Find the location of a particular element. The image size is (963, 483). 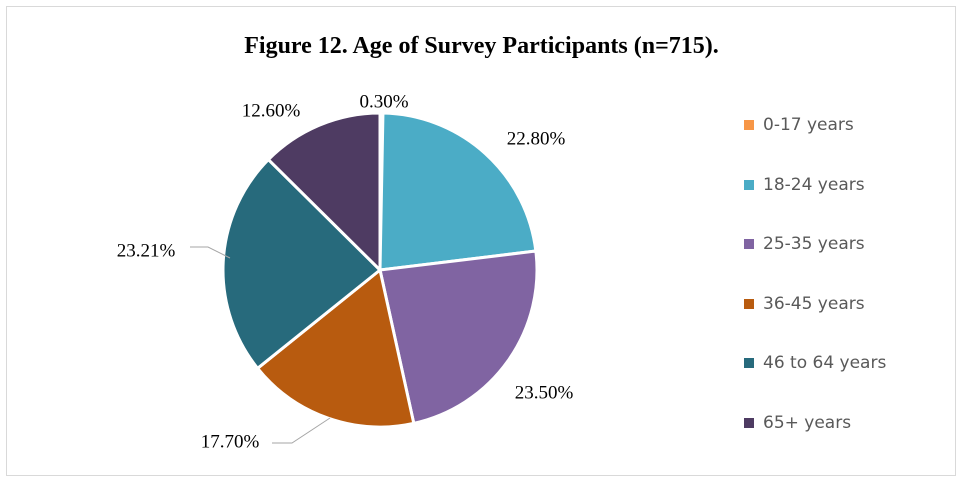

pie-slice-25-35-years is located at coordinates (458, 337).